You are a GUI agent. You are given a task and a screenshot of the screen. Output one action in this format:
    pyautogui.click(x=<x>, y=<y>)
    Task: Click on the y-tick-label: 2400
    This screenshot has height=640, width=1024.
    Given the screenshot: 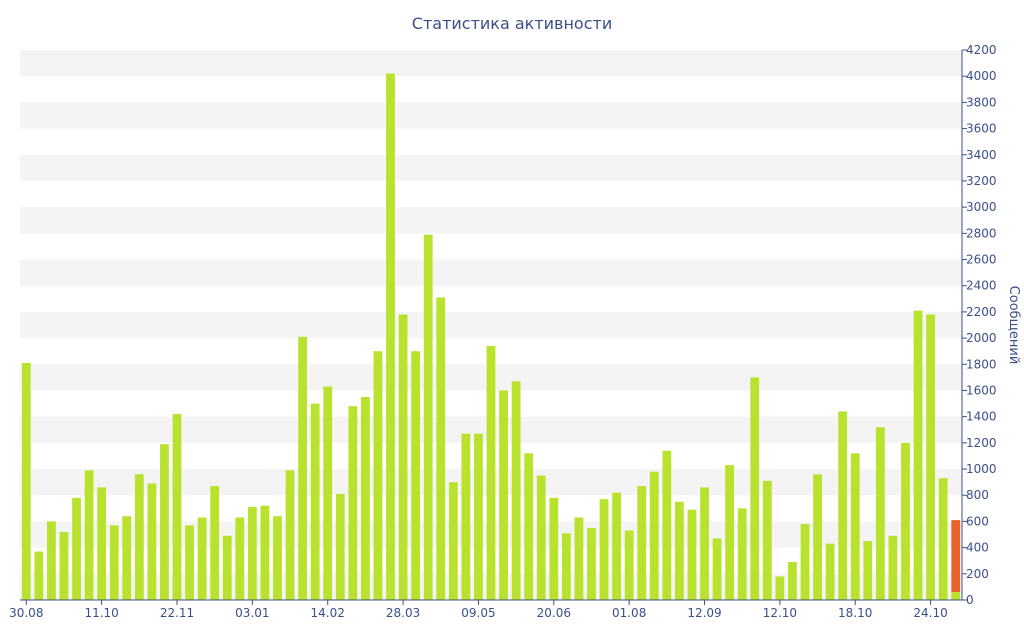 What is the action you would take?
    pyautogui.click(x=981, y=286)
    